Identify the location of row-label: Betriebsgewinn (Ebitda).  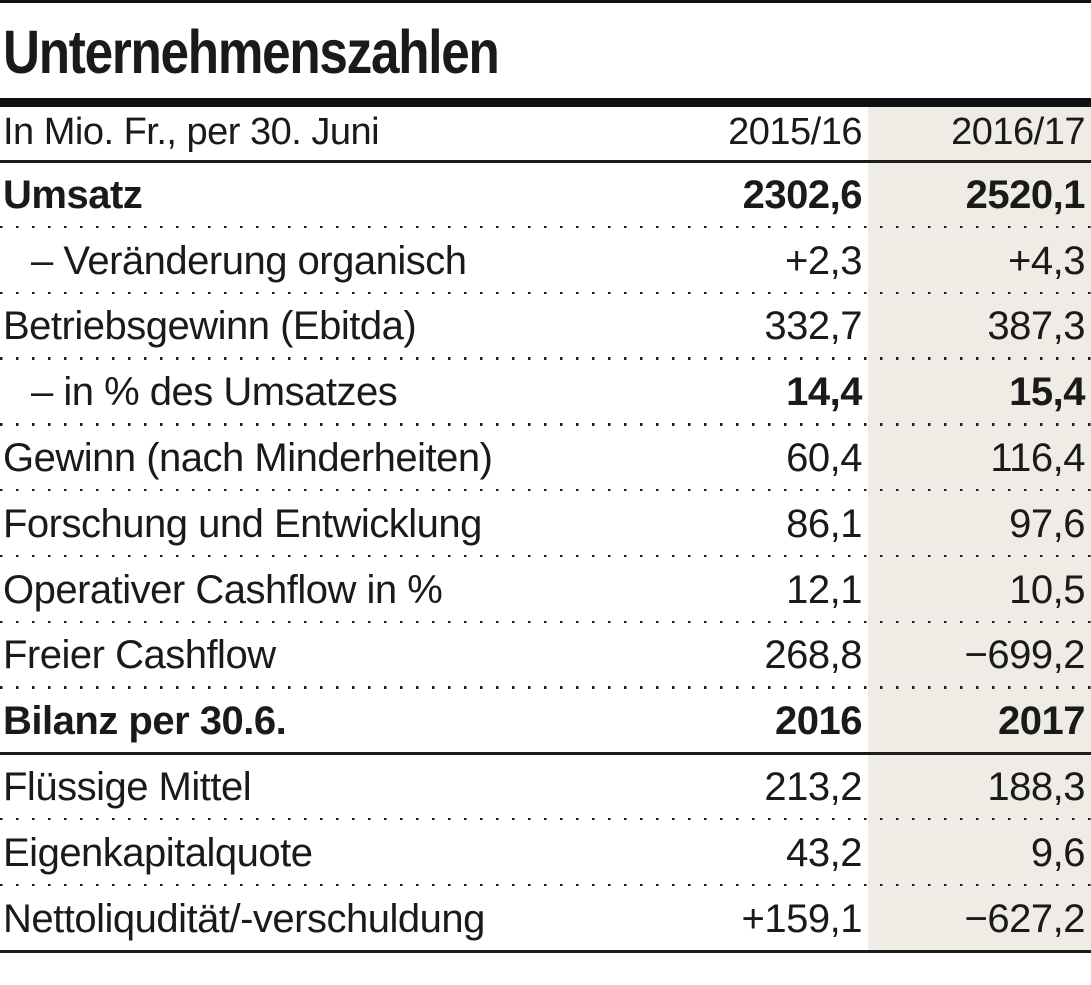
(210, 326).